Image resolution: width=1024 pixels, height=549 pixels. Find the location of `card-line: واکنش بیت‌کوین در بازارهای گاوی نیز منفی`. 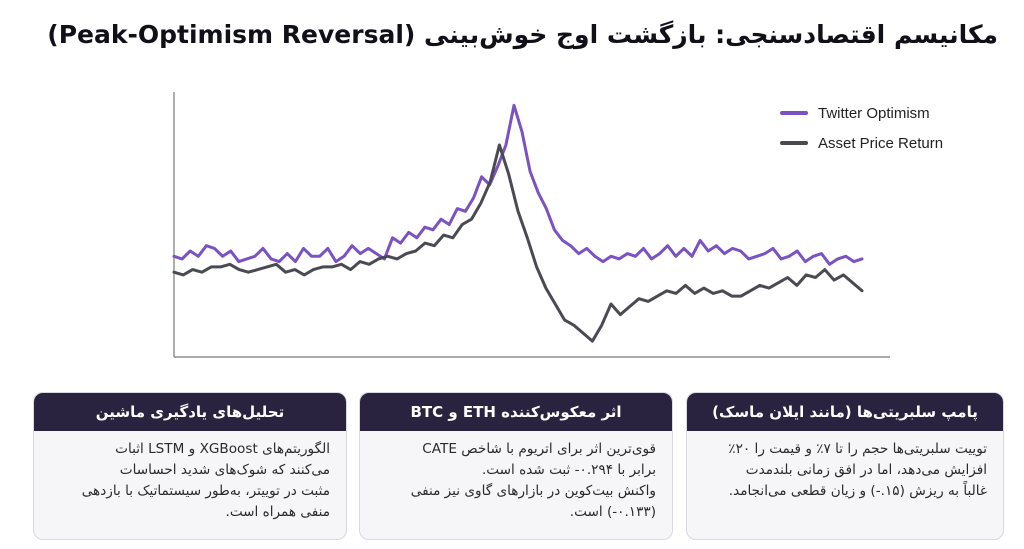

card-line: واکنش بیت‌کوین در بازارهای گاوی نیز منفی is located at coordinates (533, 491).